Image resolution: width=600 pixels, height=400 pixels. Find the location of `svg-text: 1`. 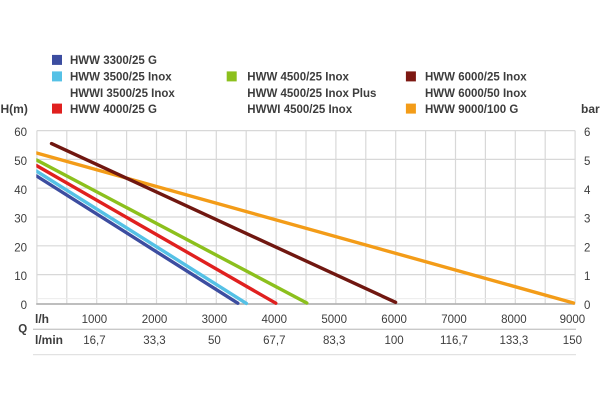

svg-text: 1 is located at coordinates (587, 277).